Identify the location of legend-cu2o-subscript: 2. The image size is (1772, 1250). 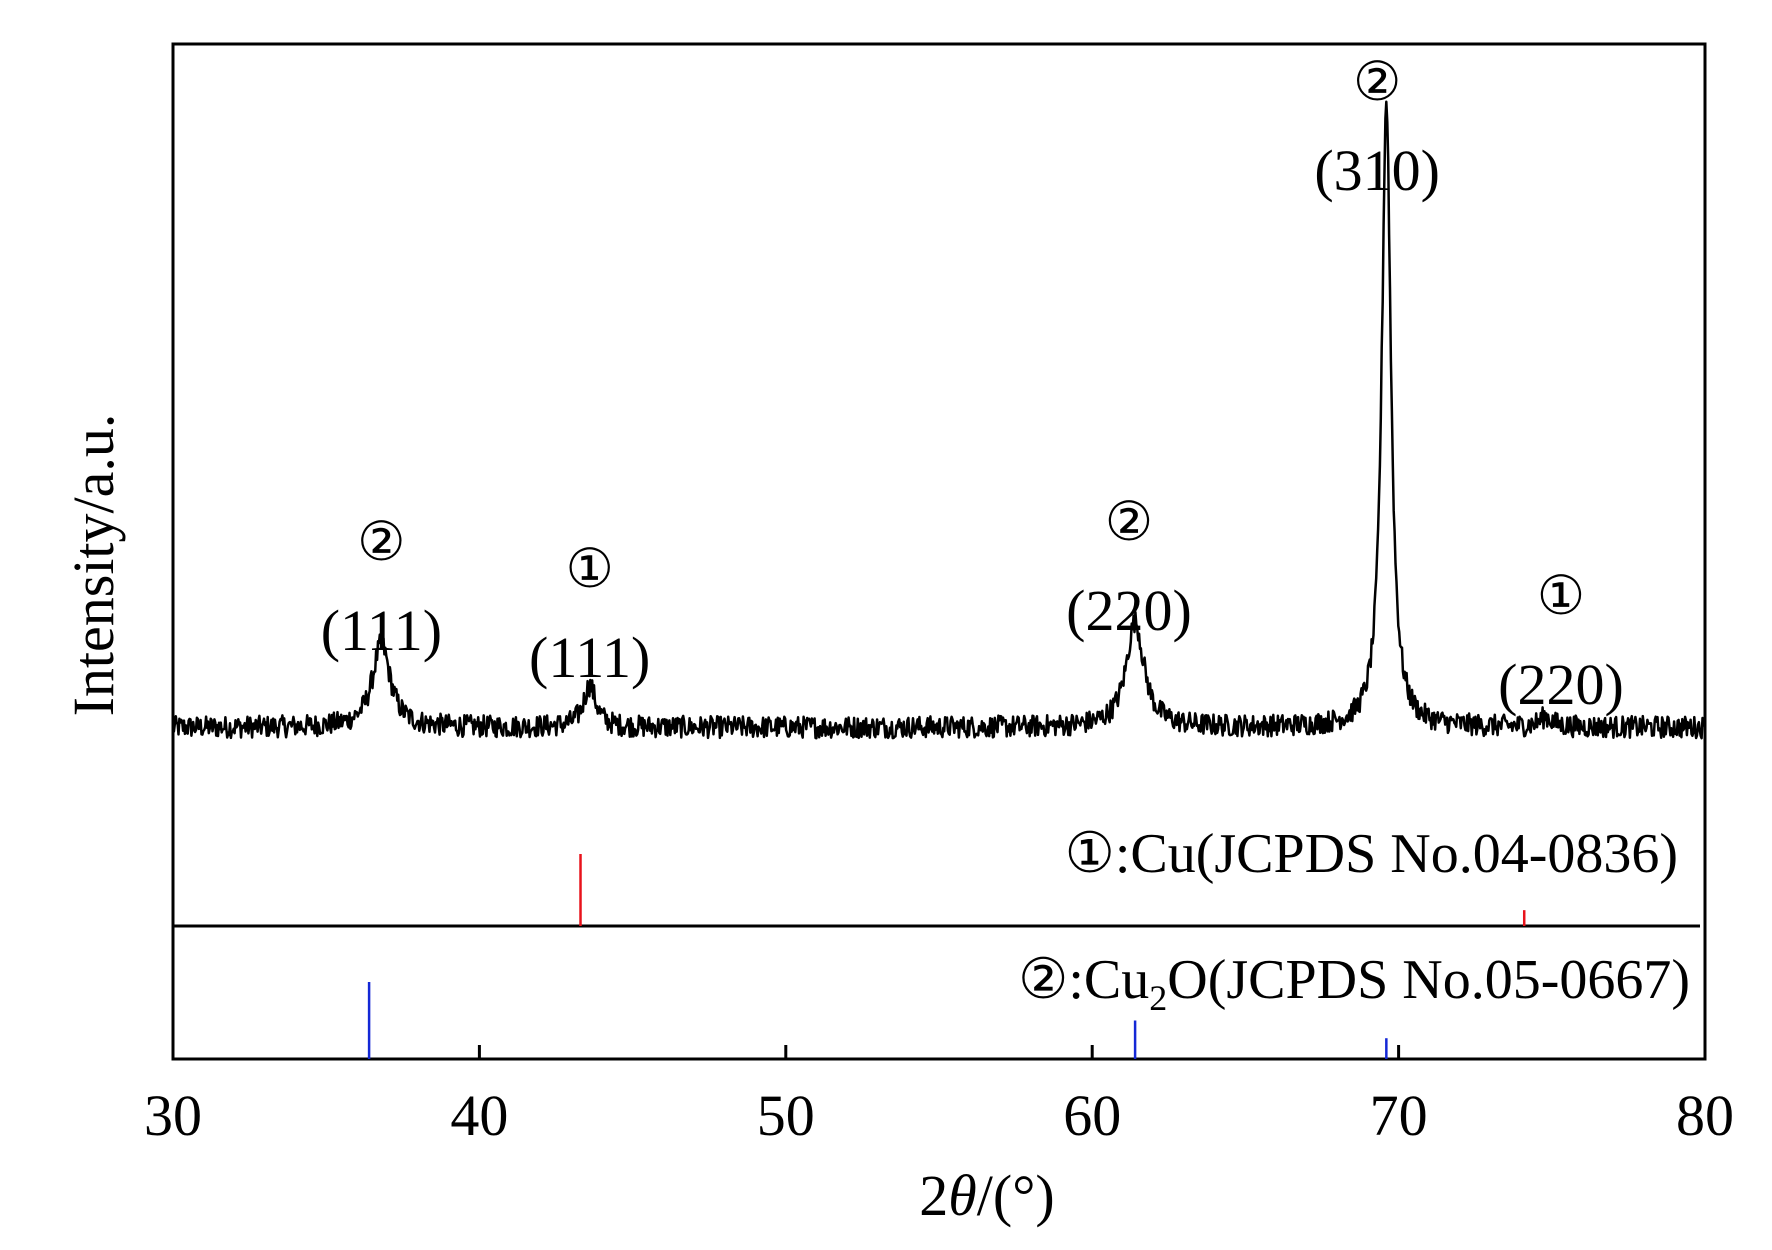
(1158, 998).